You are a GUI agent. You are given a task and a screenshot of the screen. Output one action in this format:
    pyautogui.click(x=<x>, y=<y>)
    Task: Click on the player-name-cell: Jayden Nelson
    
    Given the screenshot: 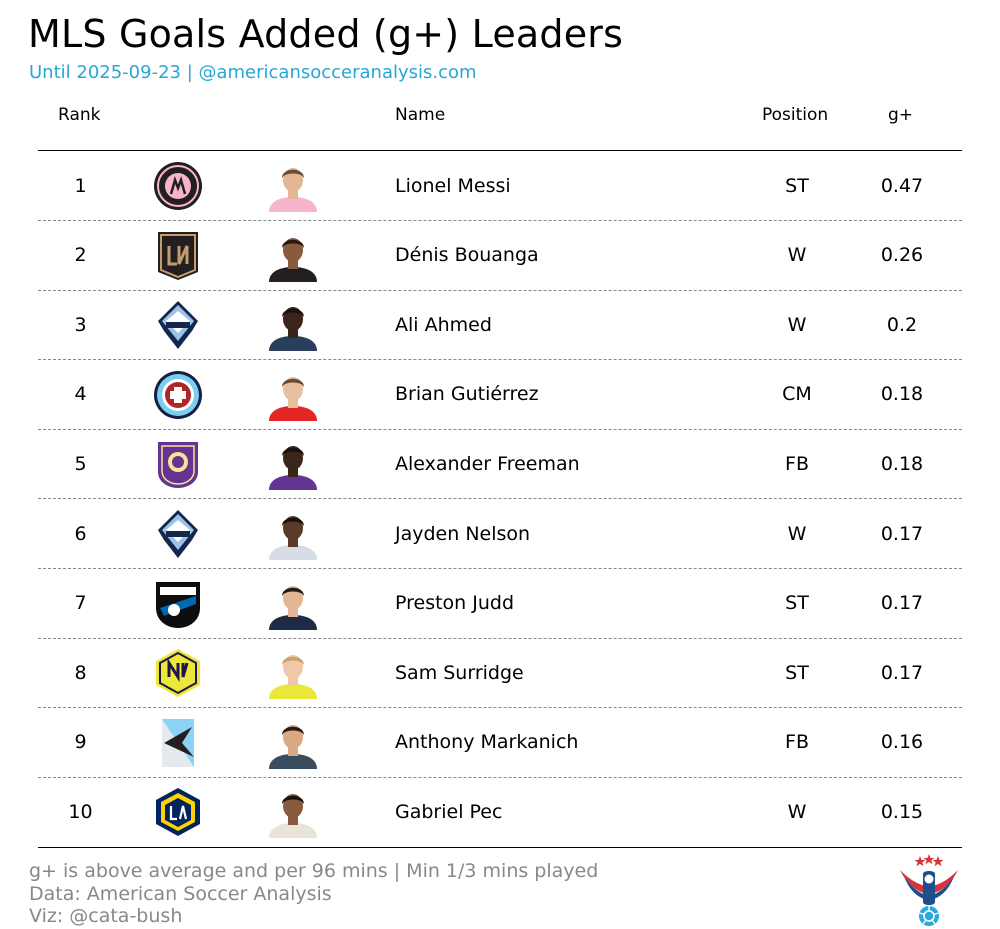 What is the action you would take?
    pyautogui.click(x=463, y=533)
    